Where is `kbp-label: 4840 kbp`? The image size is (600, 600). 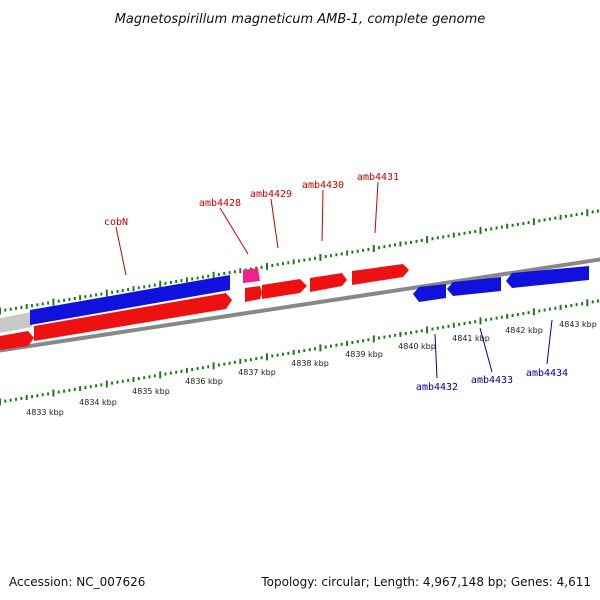
kbp-label: 4840 kbp is located at coordinates (417, 346).